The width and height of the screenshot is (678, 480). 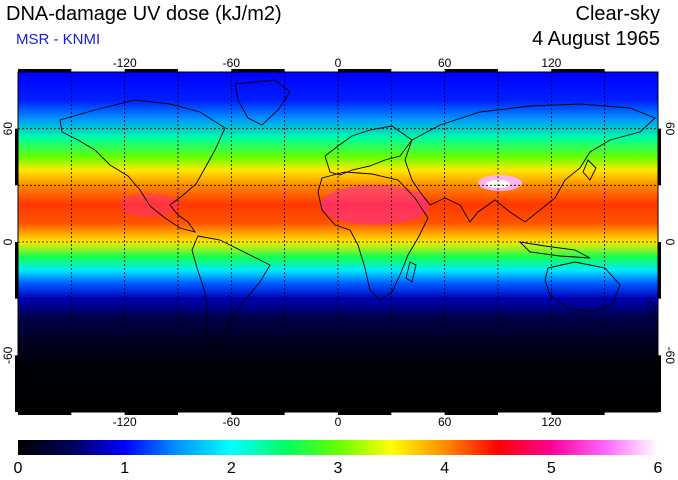 What do you see at coordinates (150, 205) in the screenshot?
I see `central-america-hotspot` at bounding box center [150, 205].